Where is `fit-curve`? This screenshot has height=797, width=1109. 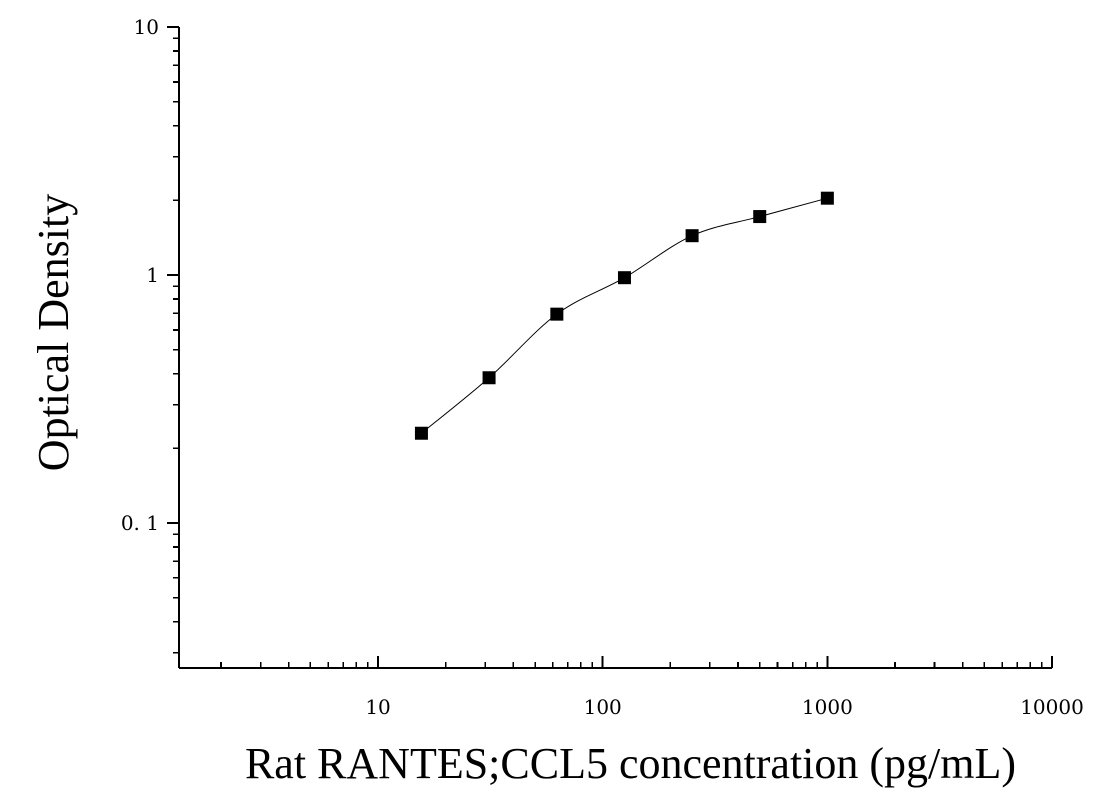 fit-curve is located at coordinates (624, 315).